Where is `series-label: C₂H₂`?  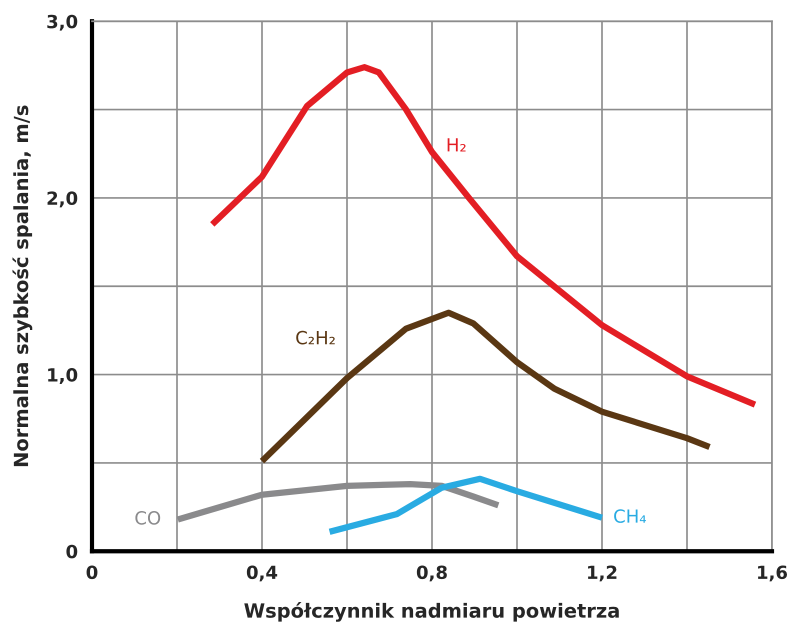 series-label: C₂H₂ is located at coordinates (315, 337).